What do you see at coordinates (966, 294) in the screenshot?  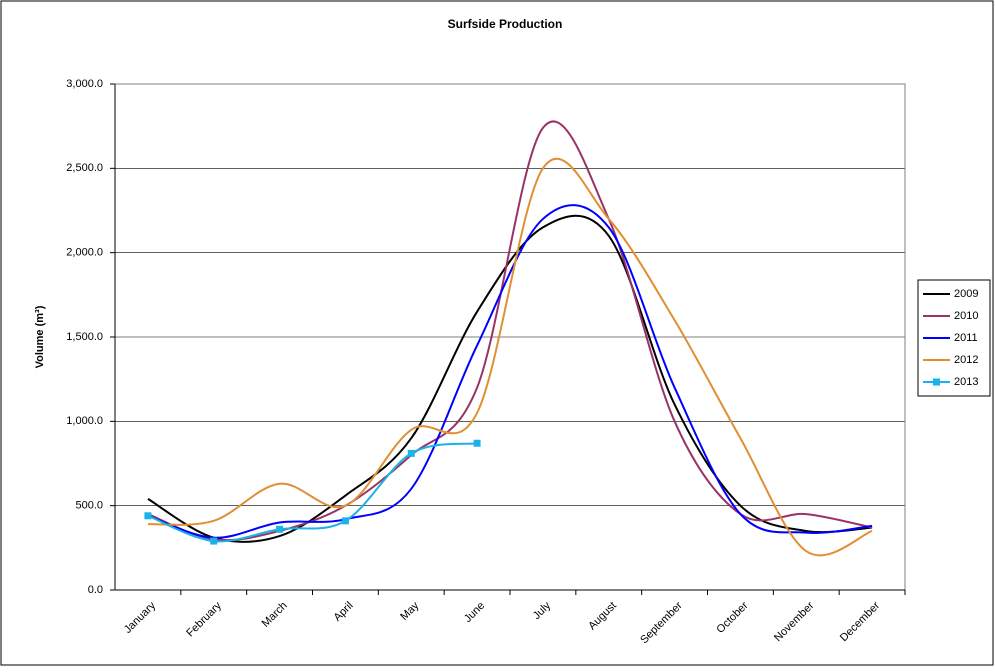 I see `legend-label: 2009` at bounding box center [966, 294].